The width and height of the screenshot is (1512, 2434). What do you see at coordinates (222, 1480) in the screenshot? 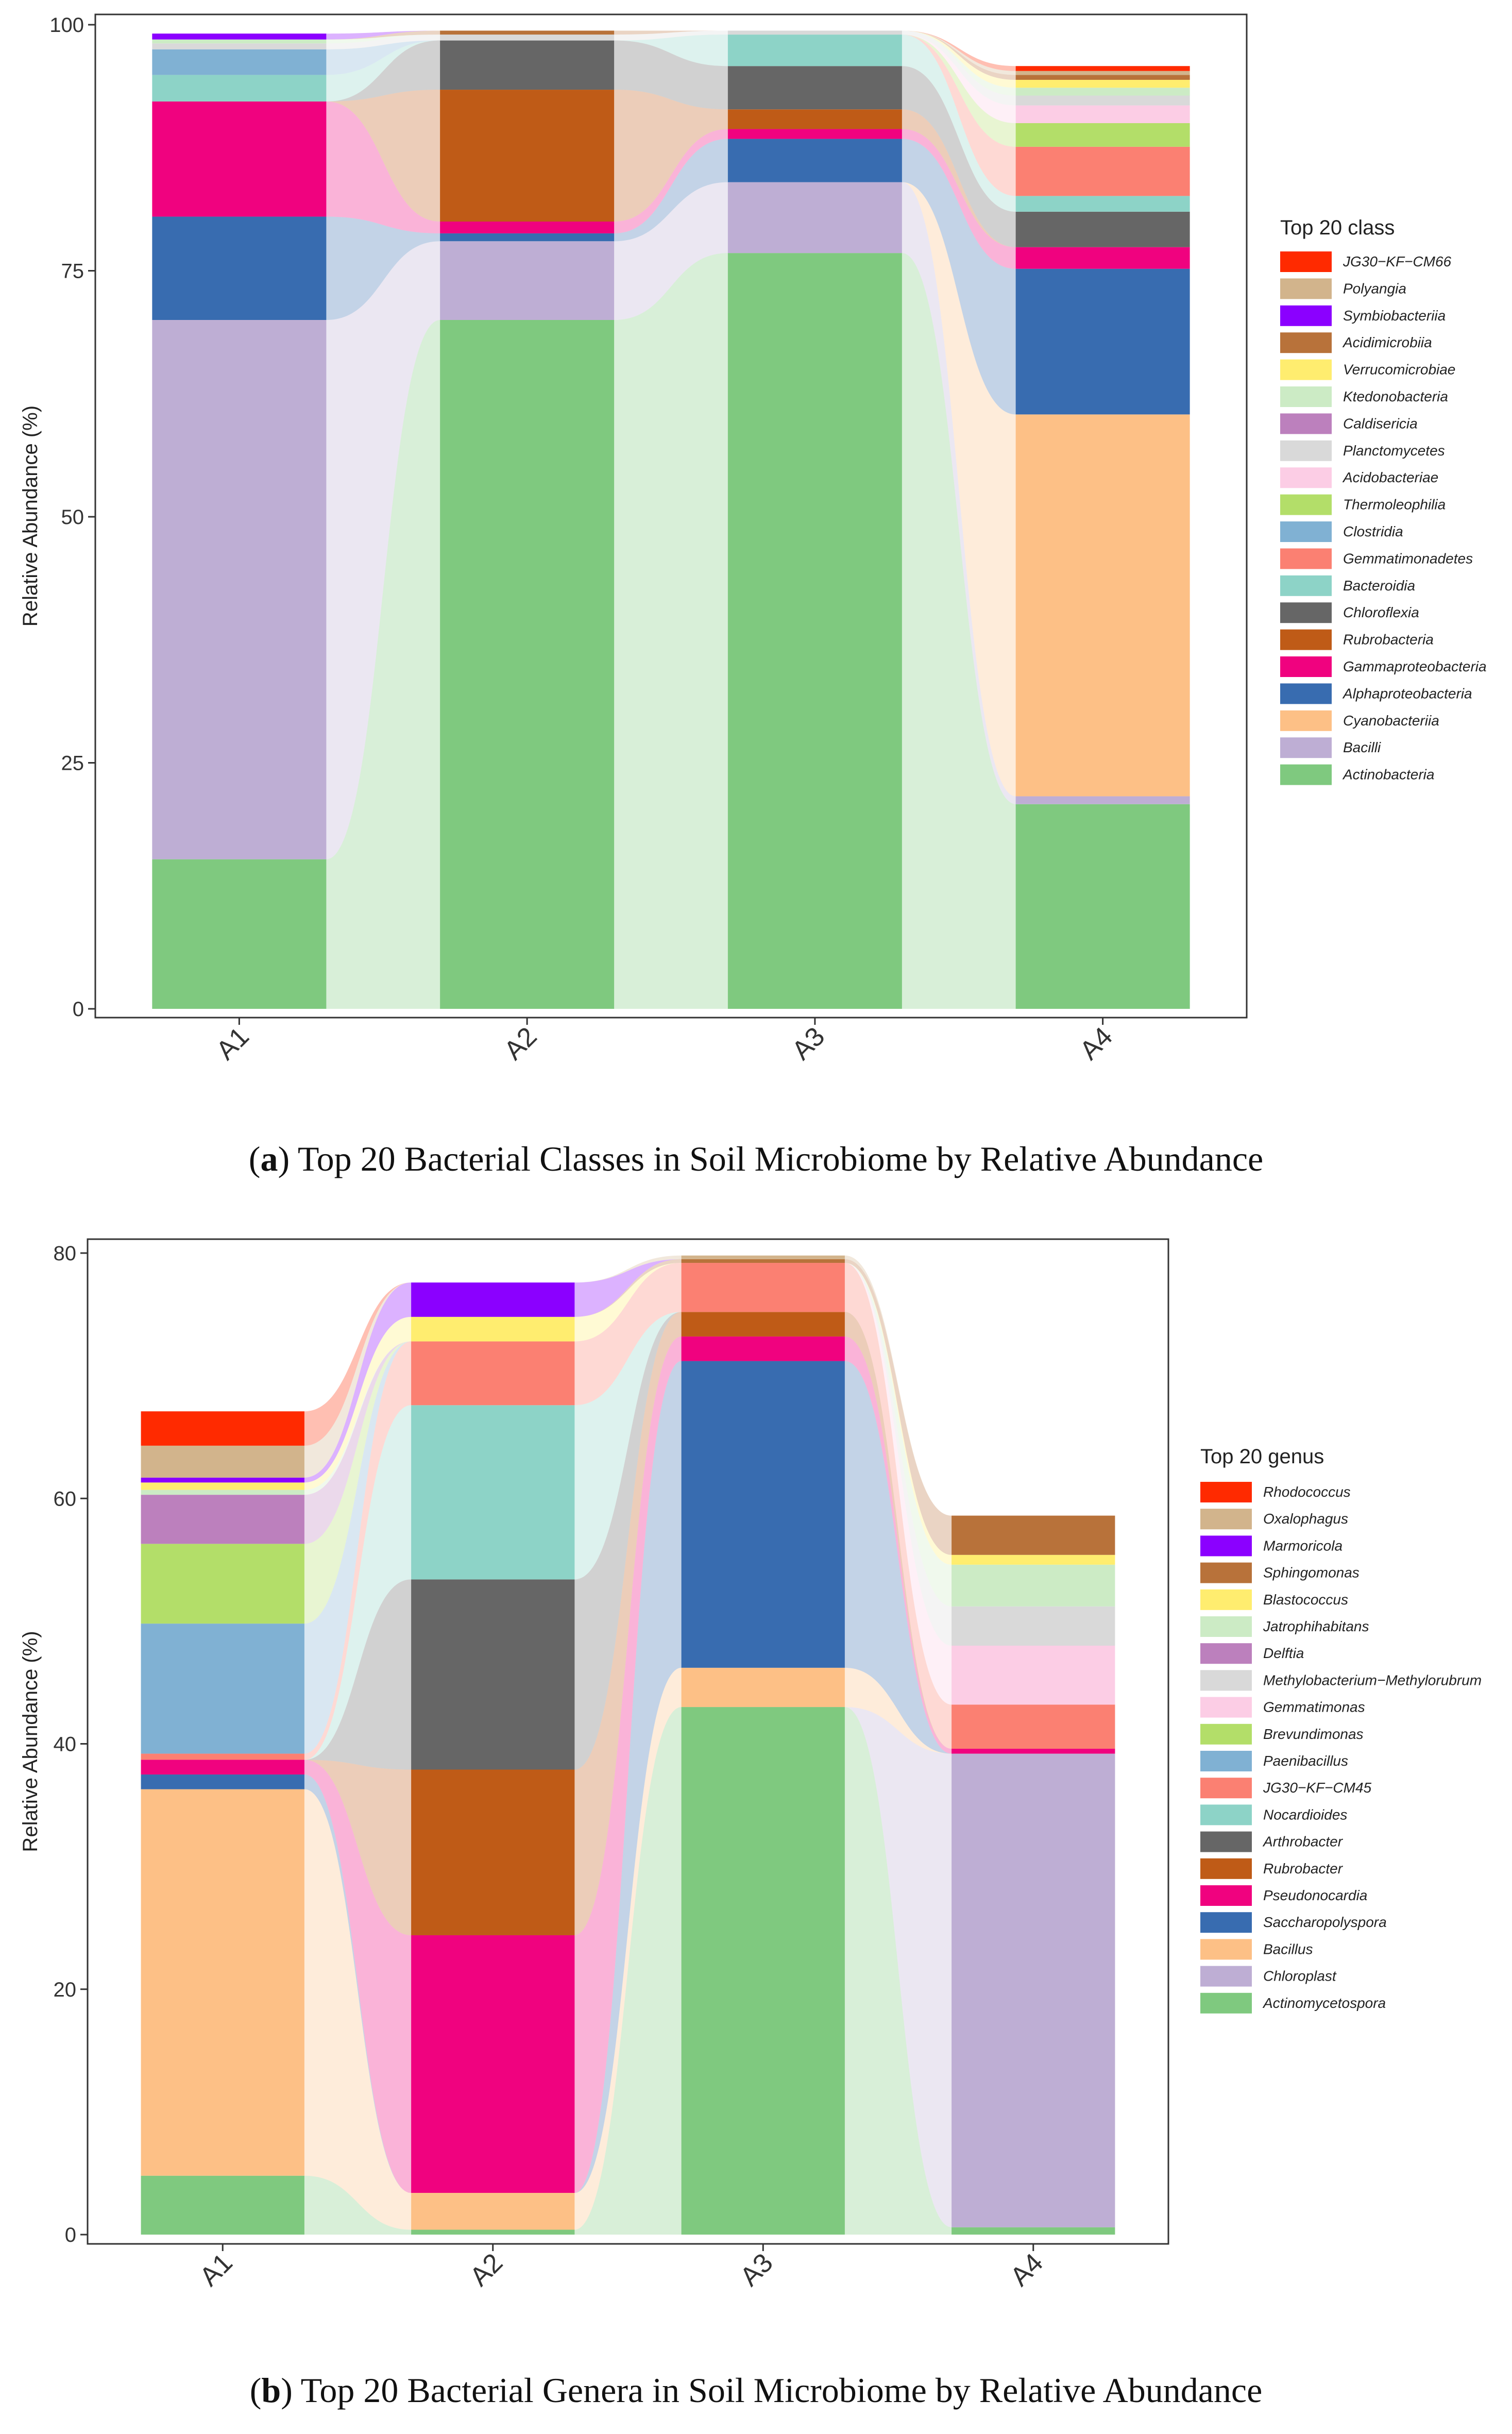
I see `bar-a1-marmoricola` at bounding box center [222, 1480].